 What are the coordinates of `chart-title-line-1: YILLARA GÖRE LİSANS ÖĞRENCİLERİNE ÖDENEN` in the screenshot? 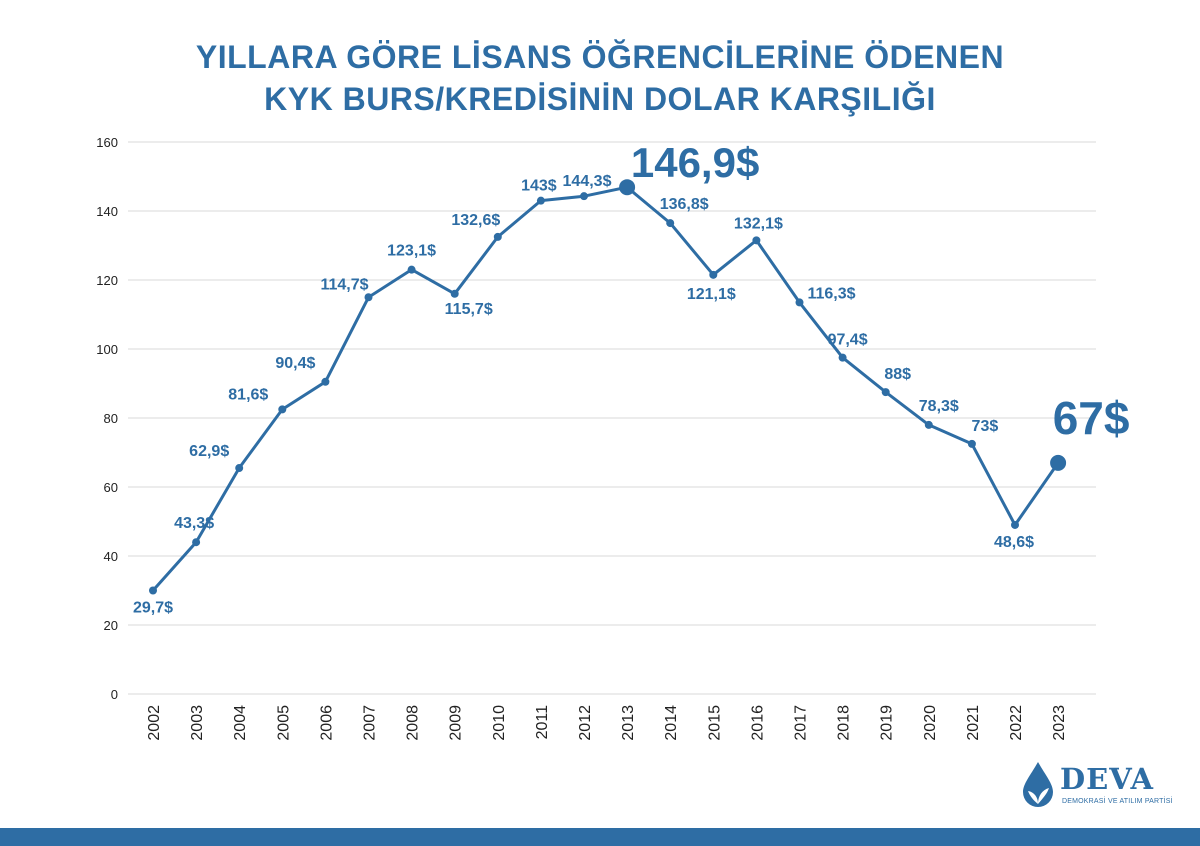 It's located at (600, 57).